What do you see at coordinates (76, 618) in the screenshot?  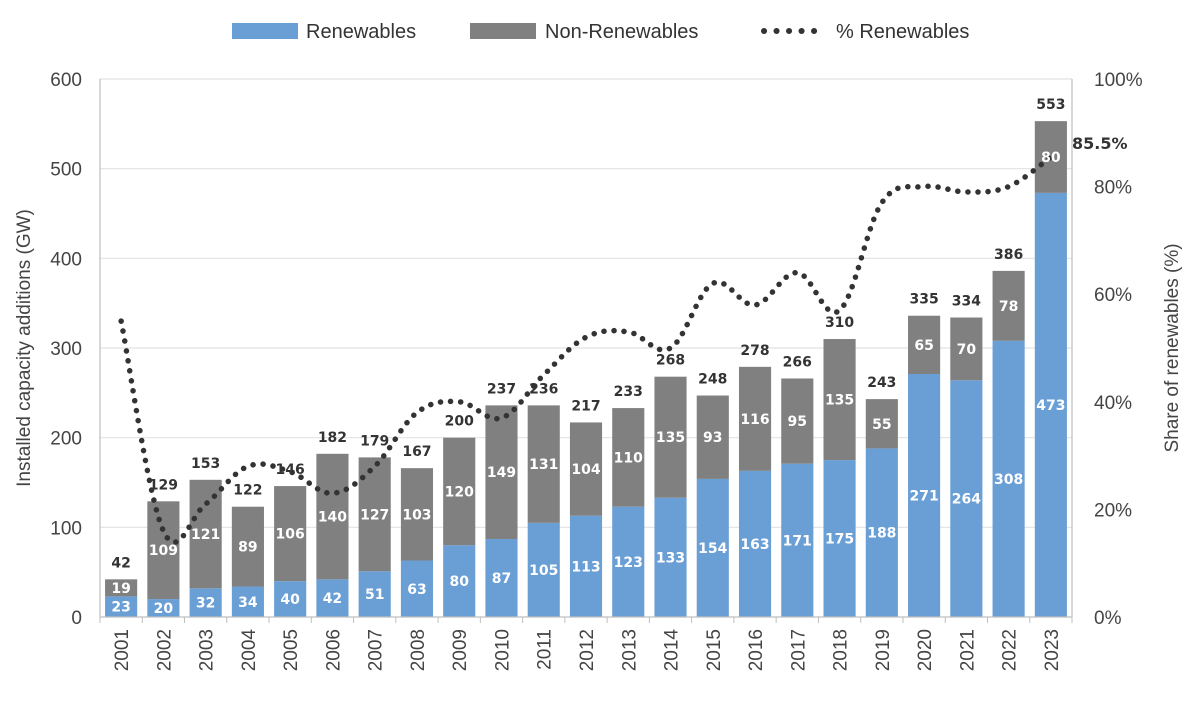 I see `y-tick-label: 0` at bounding box center [76, 618].